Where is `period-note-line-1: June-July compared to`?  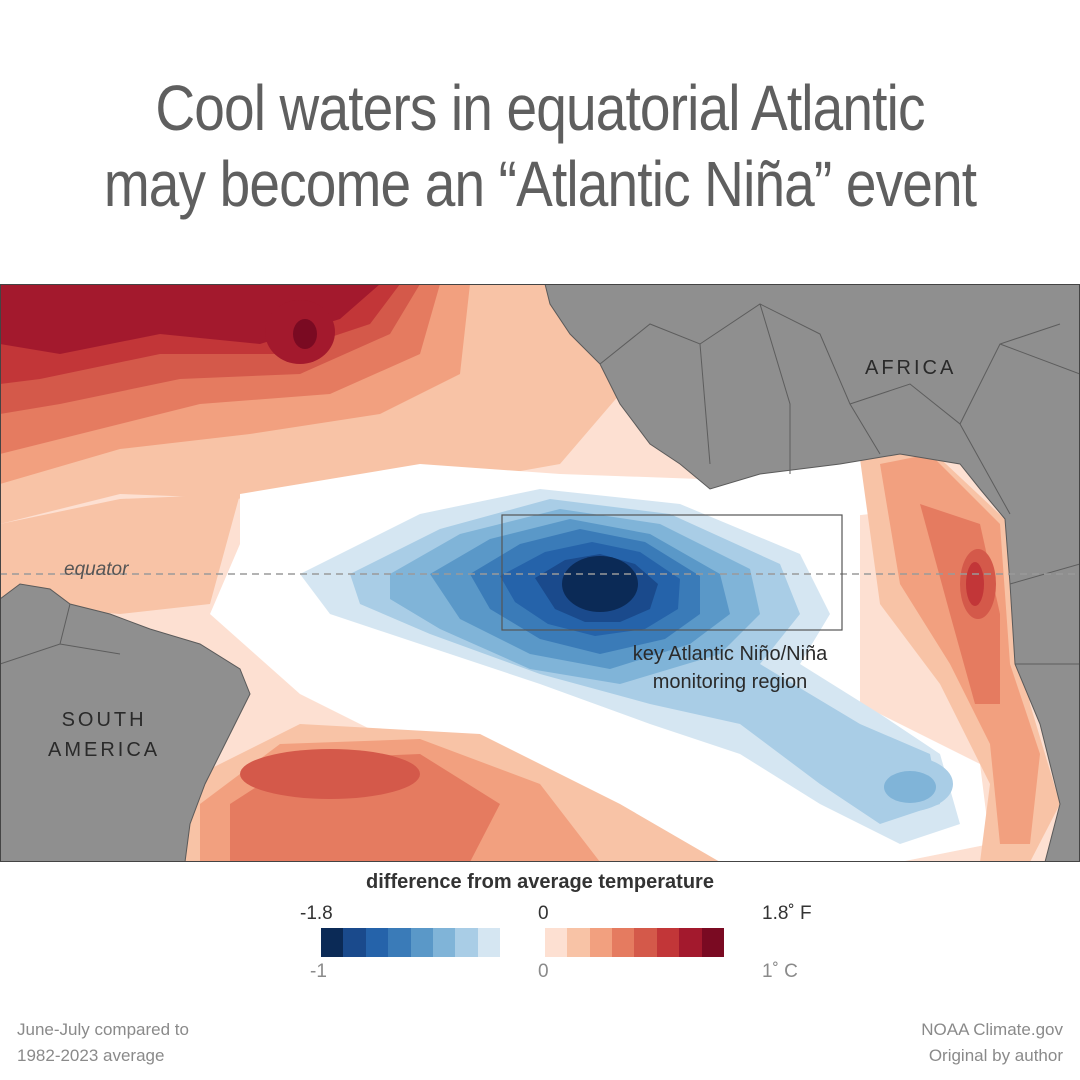
period-note-line-1: June-July compared to is located at coordinates (103, 1029).